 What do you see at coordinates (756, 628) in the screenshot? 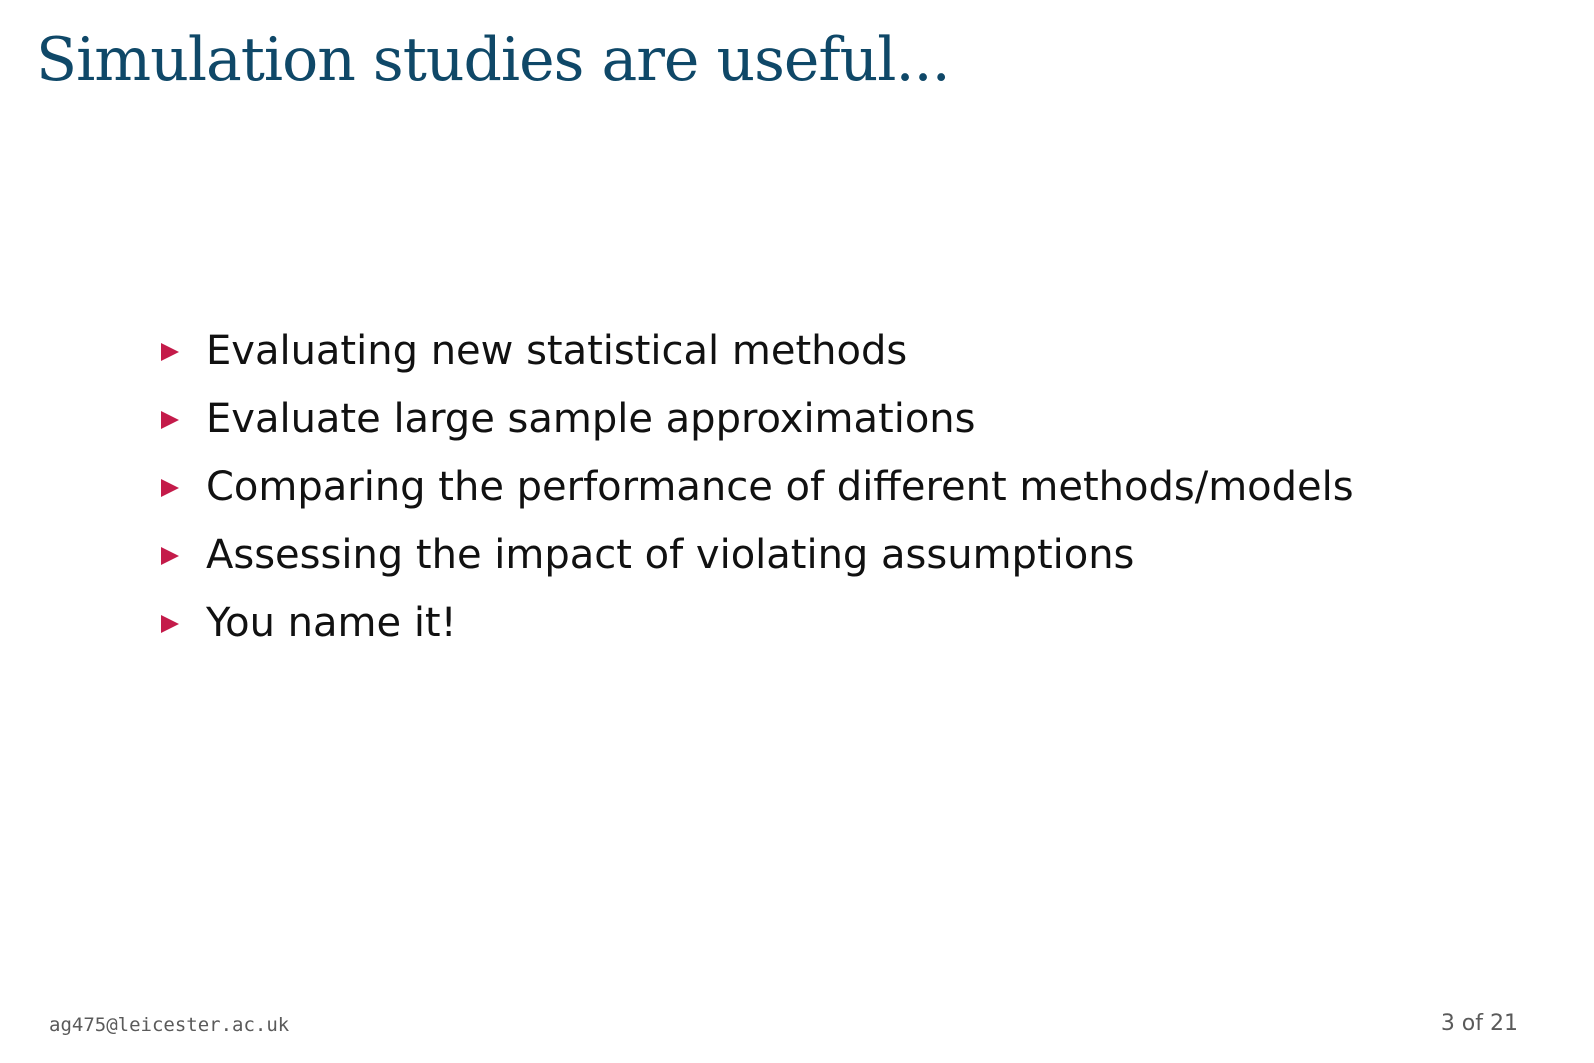
I see `list-item: You name it!` at bounding box center [756, 628].